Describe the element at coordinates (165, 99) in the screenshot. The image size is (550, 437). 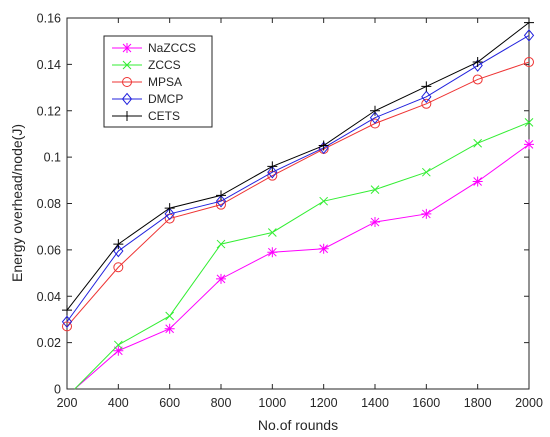
I see `legend-label: DMCP` at that location.